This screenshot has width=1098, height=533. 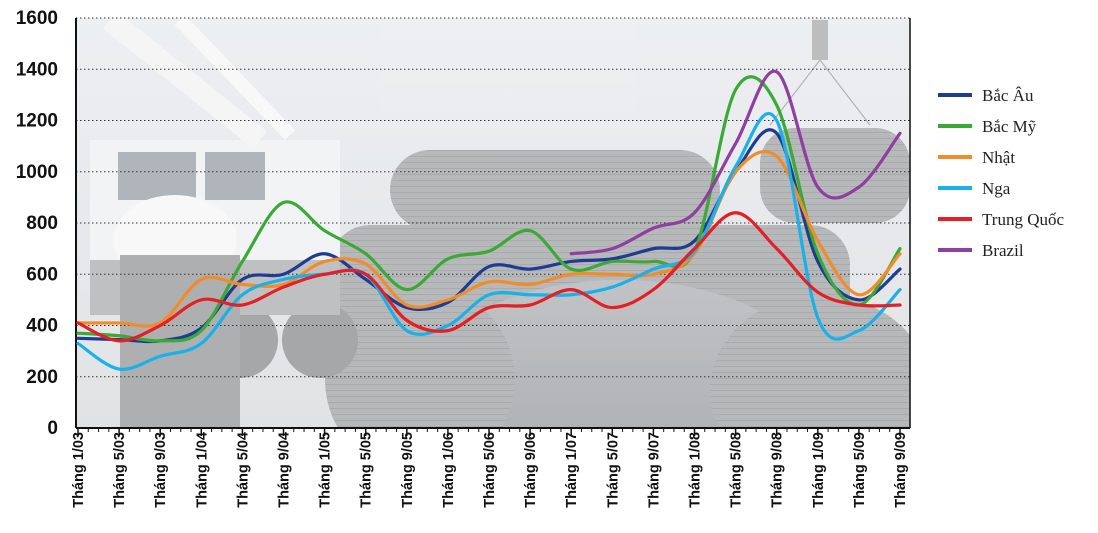 I want to click on x-tick-label: Tháng 9/06, so click(x=531, y=470).